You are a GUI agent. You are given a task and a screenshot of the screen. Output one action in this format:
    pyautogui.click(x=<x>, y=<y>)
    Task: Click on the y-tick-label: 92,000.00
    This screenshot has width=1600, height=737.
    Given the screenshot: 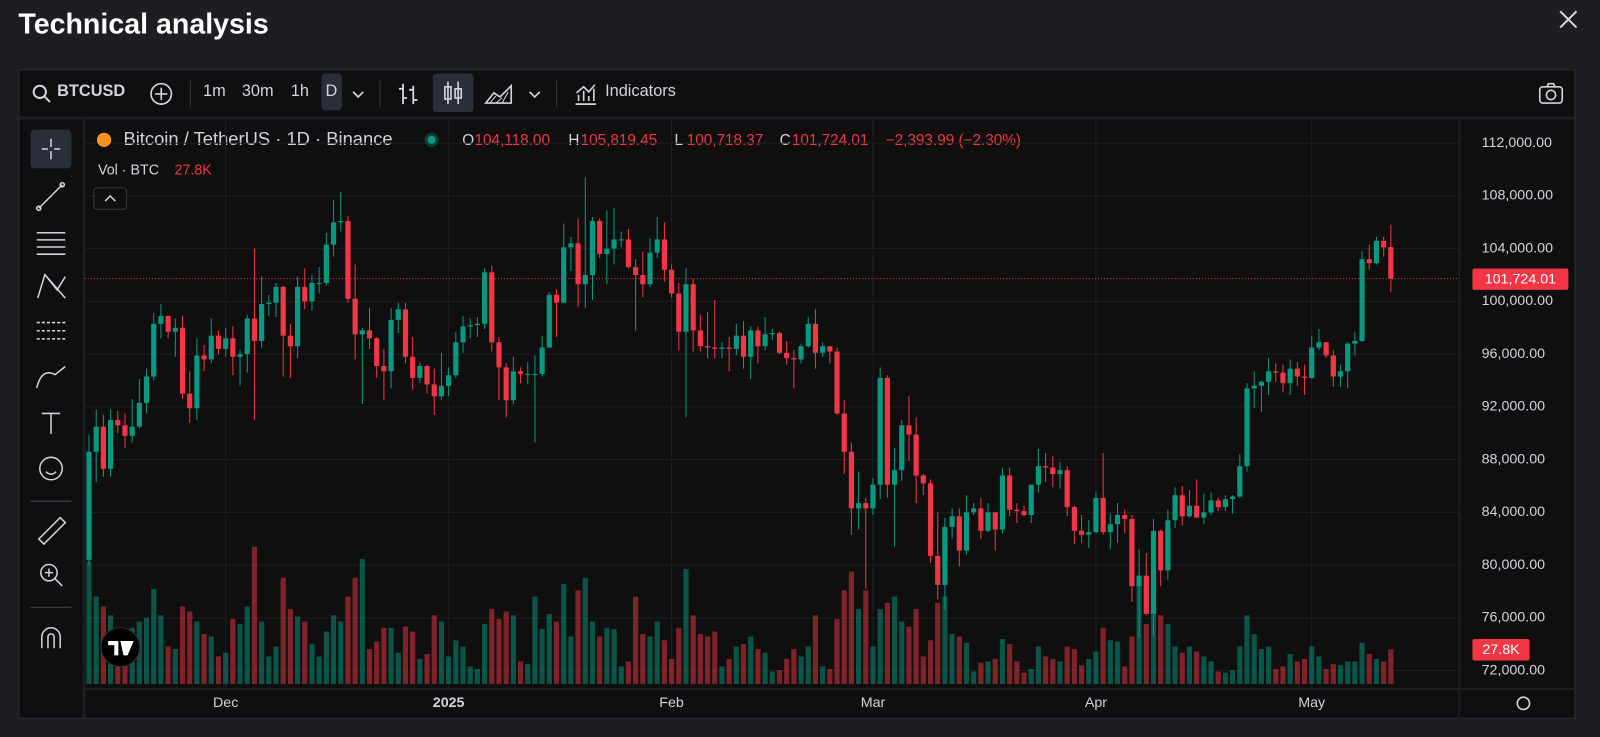 What is the action you would take?
    pyautogui.click(x=1514, y=407)
    